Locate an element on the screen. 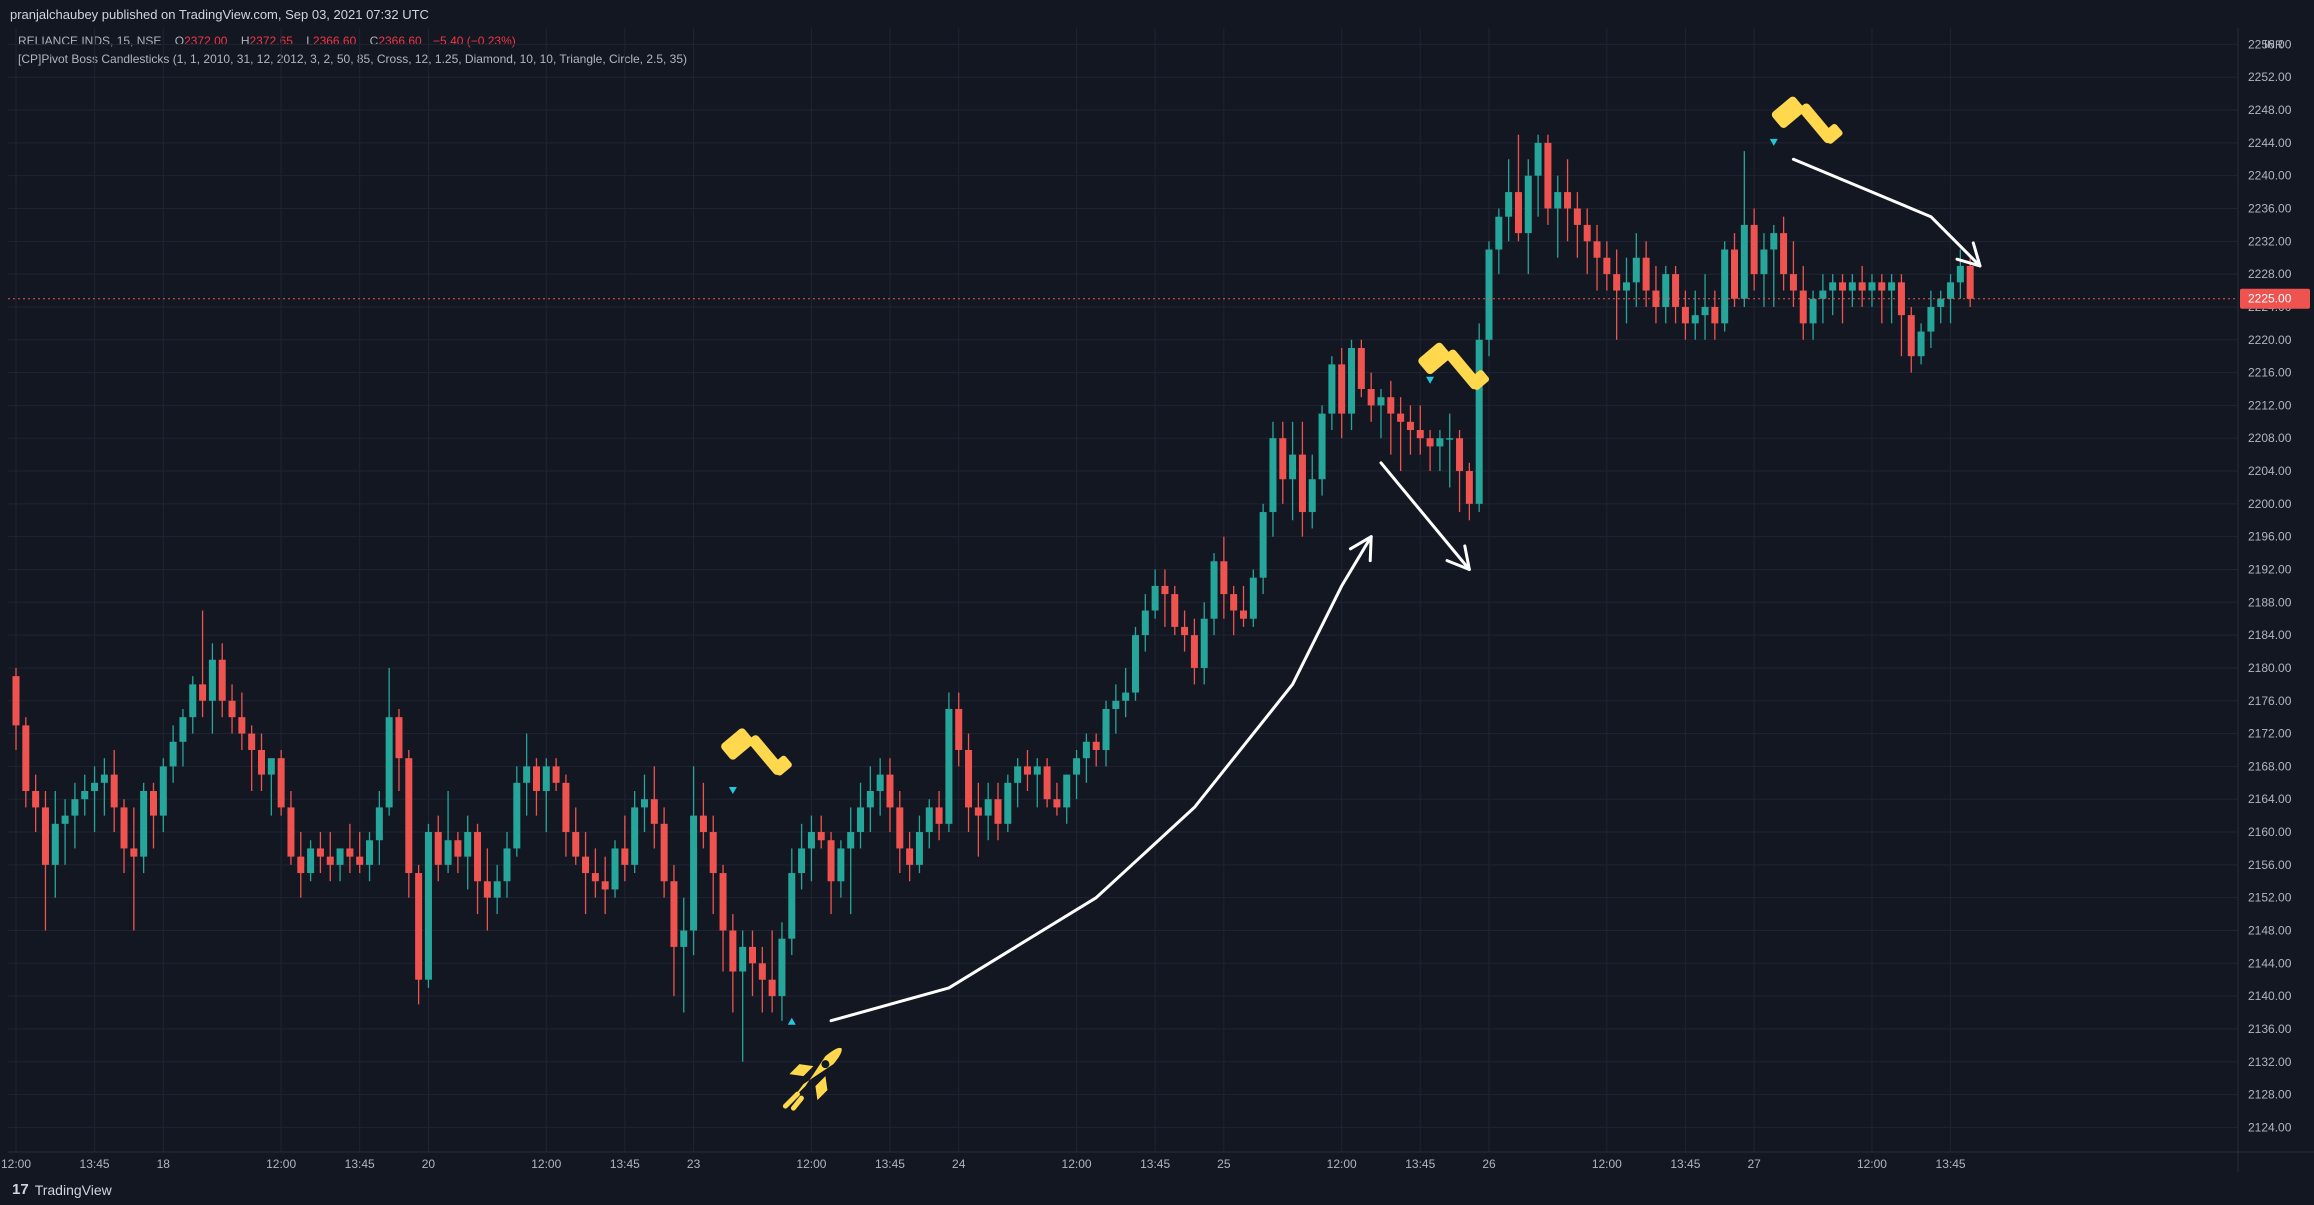 Image resolution: width=2314 pixels, height=1205 pixels. hammer-grip is located at coordinates (1832, 133).